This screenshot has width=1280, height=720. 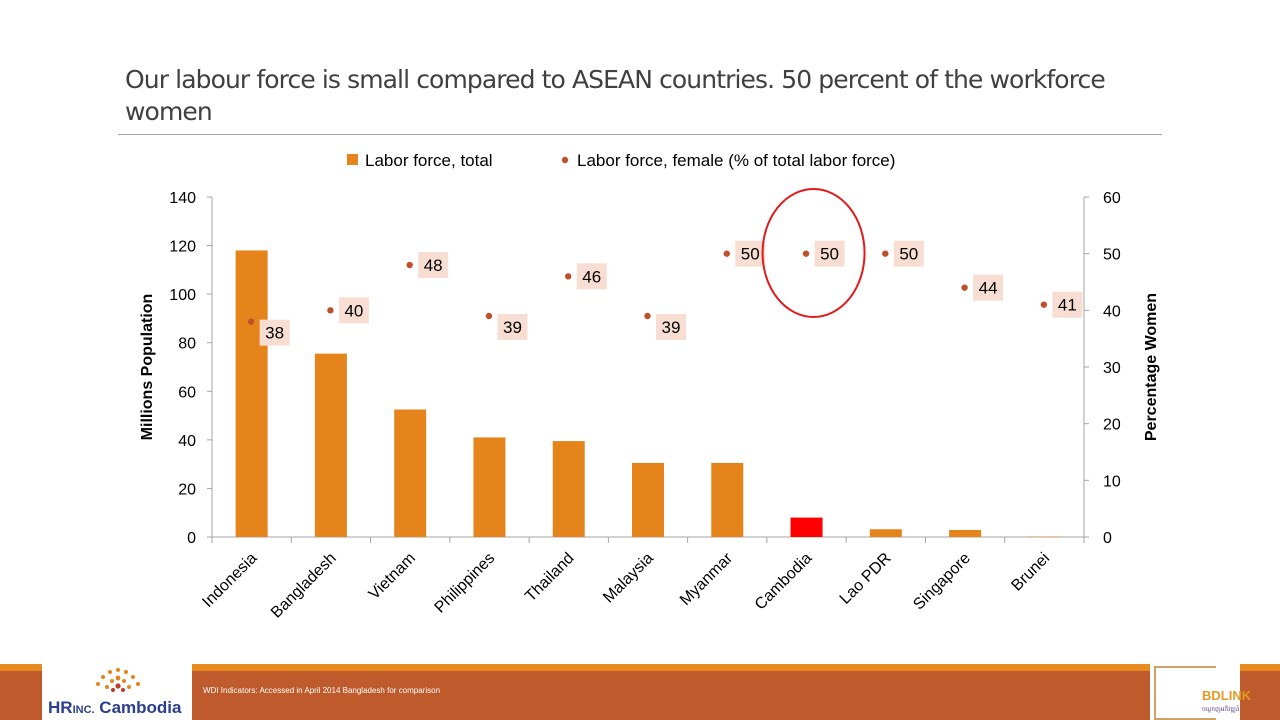 I want to click on pct-dot-indonesia, so click(x=251, y=321).